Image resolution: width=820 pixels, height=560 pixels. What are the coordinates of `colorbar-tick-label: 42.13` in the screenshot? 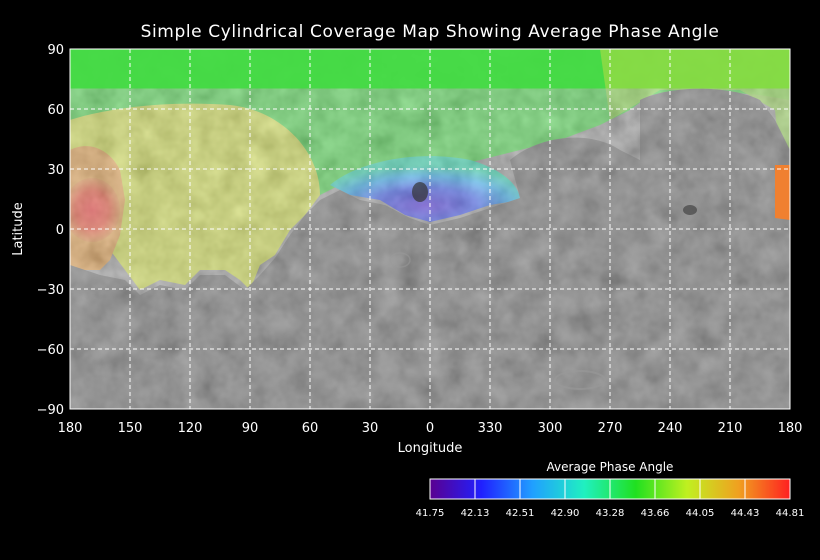 It's located at (475, 513).